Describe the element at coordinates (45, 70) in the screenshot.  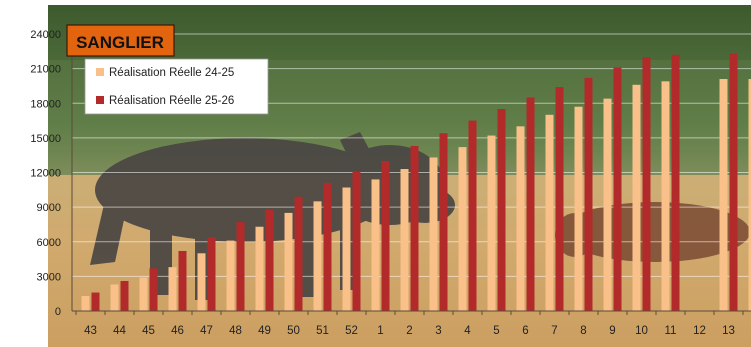
I see `y-tick-label: 21000` at that location.